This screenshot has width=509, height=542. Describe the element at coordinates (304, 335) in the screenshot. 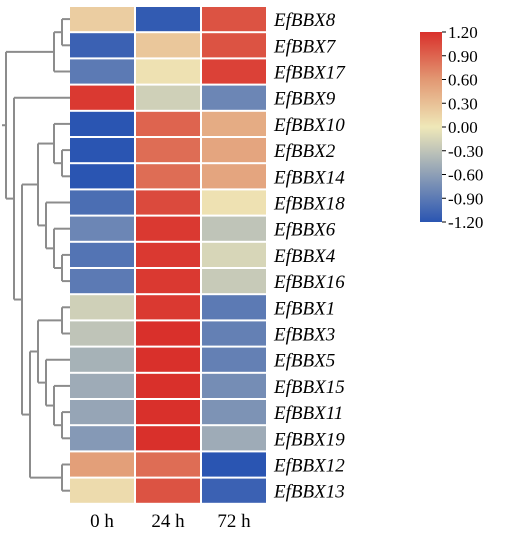

I see `row-label: EfBBX3` at that location.